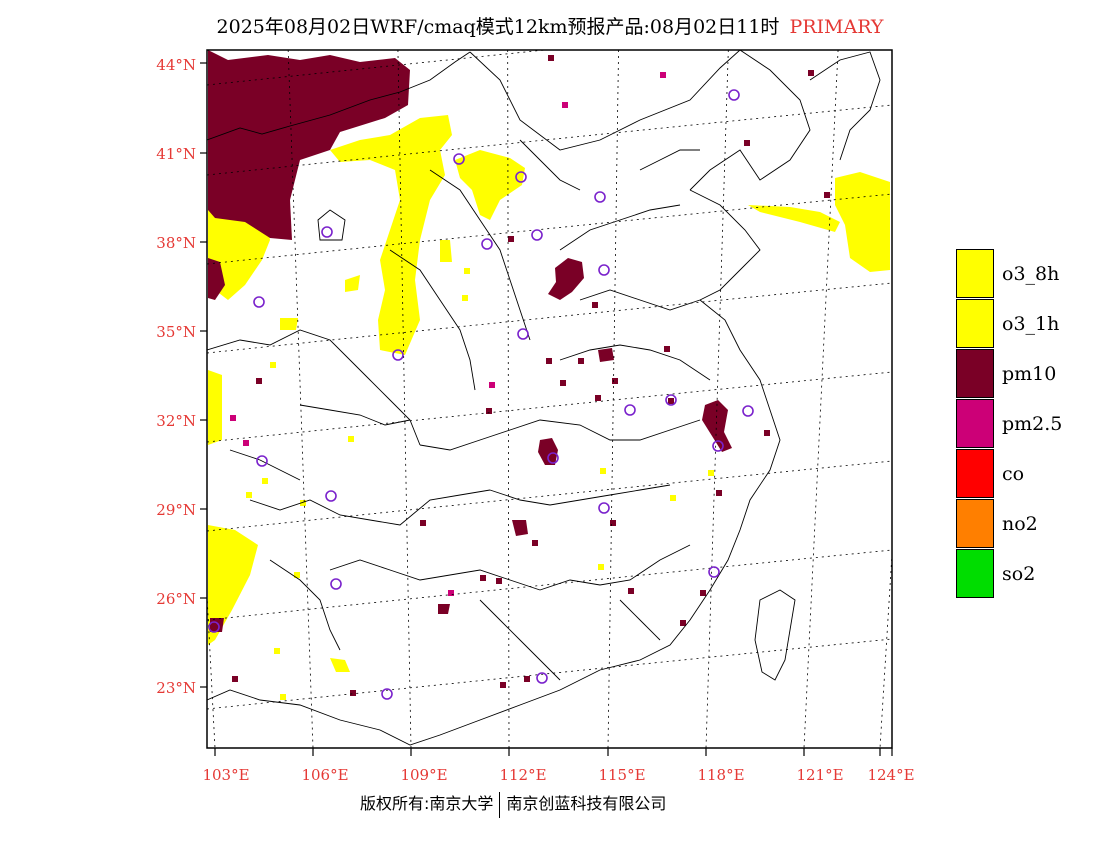 Image resolution: width=1100 pixels, height=850 pixels. I want to click on legend-label-no2: no2, so click(1020, 524).